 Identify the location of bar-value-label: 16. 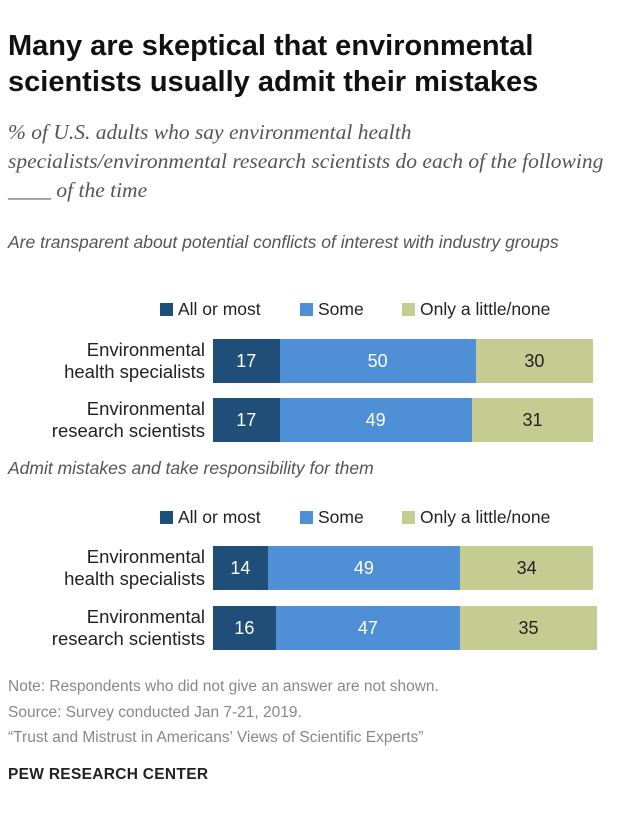
(244, 628).